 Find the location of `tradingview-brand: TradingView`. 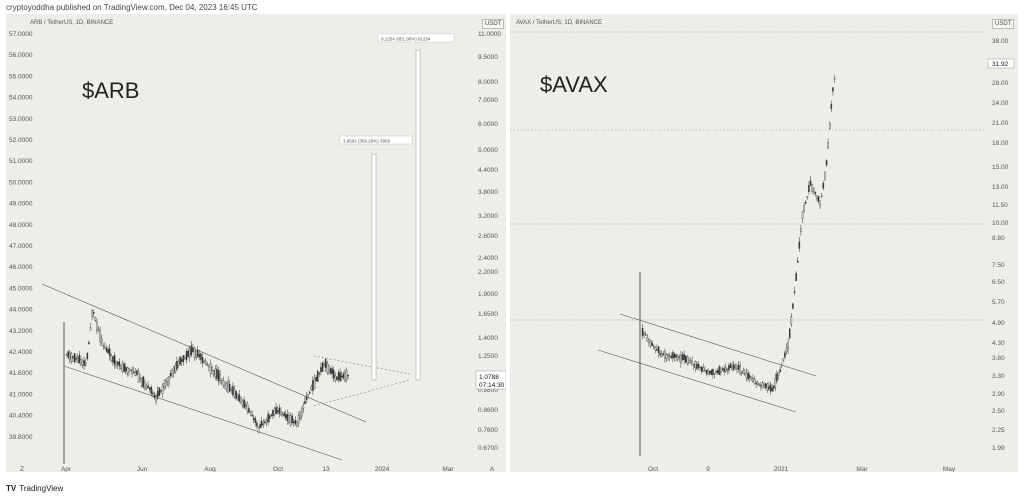

tradingview-brand: TradingView is located at coordinates (41, 488).